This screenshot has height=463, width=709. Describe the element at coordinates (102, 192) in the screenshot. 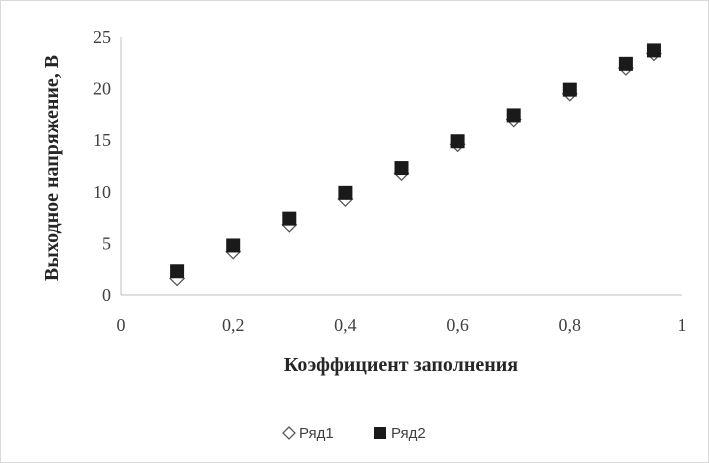

I see `y-tick-label: 10` at that location.